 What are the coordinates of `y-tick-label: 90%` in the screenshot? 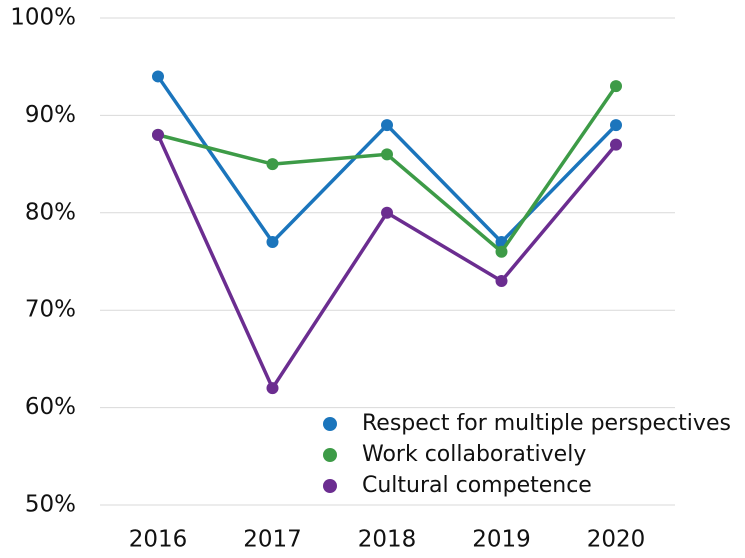 It's located at (50, 115).